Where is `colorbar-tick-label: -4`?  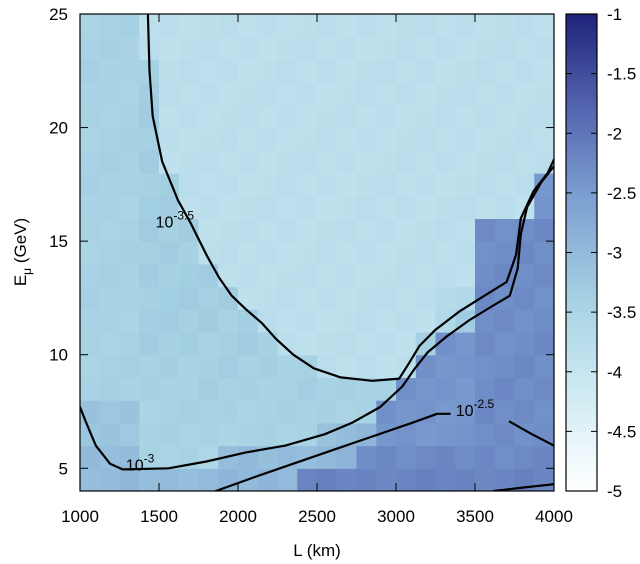
colorbar-tick-label: -4 is located at coordinates (614, 372).